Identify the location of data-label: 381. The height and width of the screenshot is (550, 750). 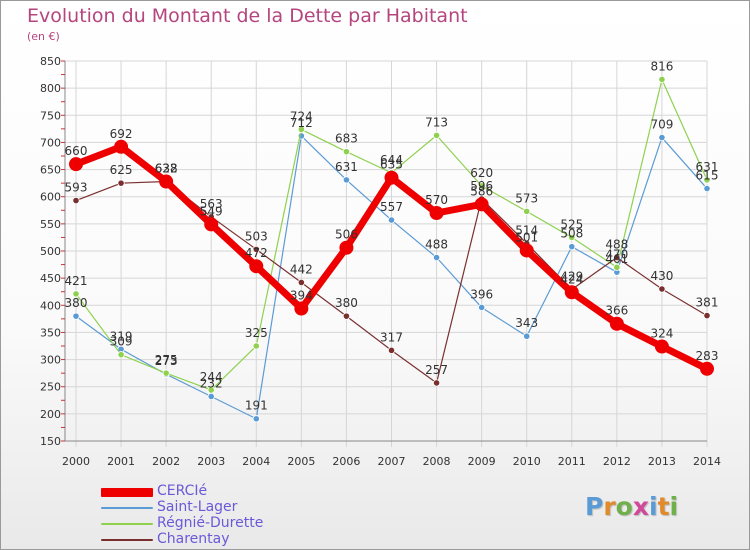
(707, 303).